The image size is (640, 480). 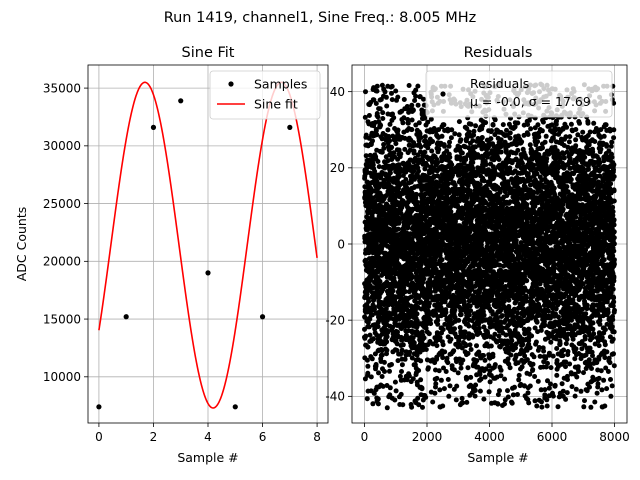 I want to click on sine-fit-y-tick-label: 10000, so click(x=62, y=377).